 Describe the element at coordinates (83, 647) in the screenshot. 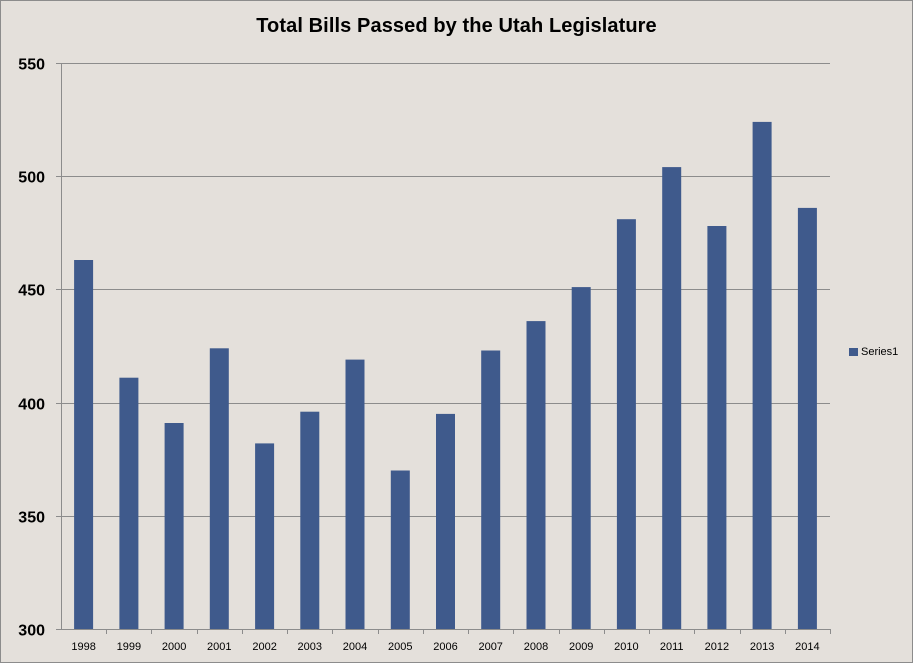

I see `x-tick-label: 1998` at that location.